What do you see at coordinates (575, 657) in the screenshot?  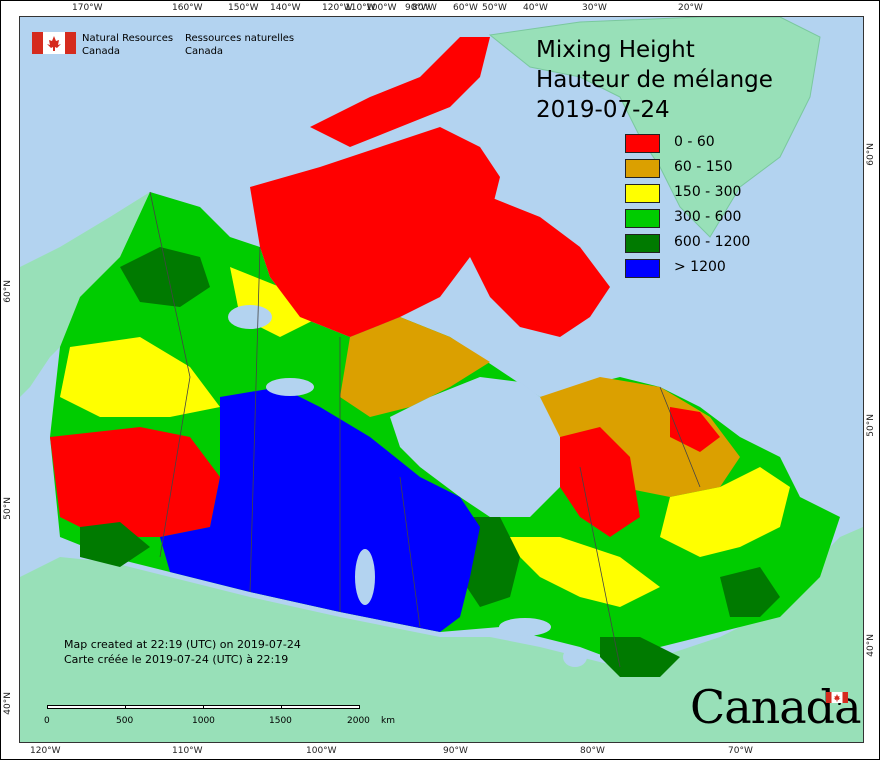 I see `lake-huron` at bounding box center [575, 657].